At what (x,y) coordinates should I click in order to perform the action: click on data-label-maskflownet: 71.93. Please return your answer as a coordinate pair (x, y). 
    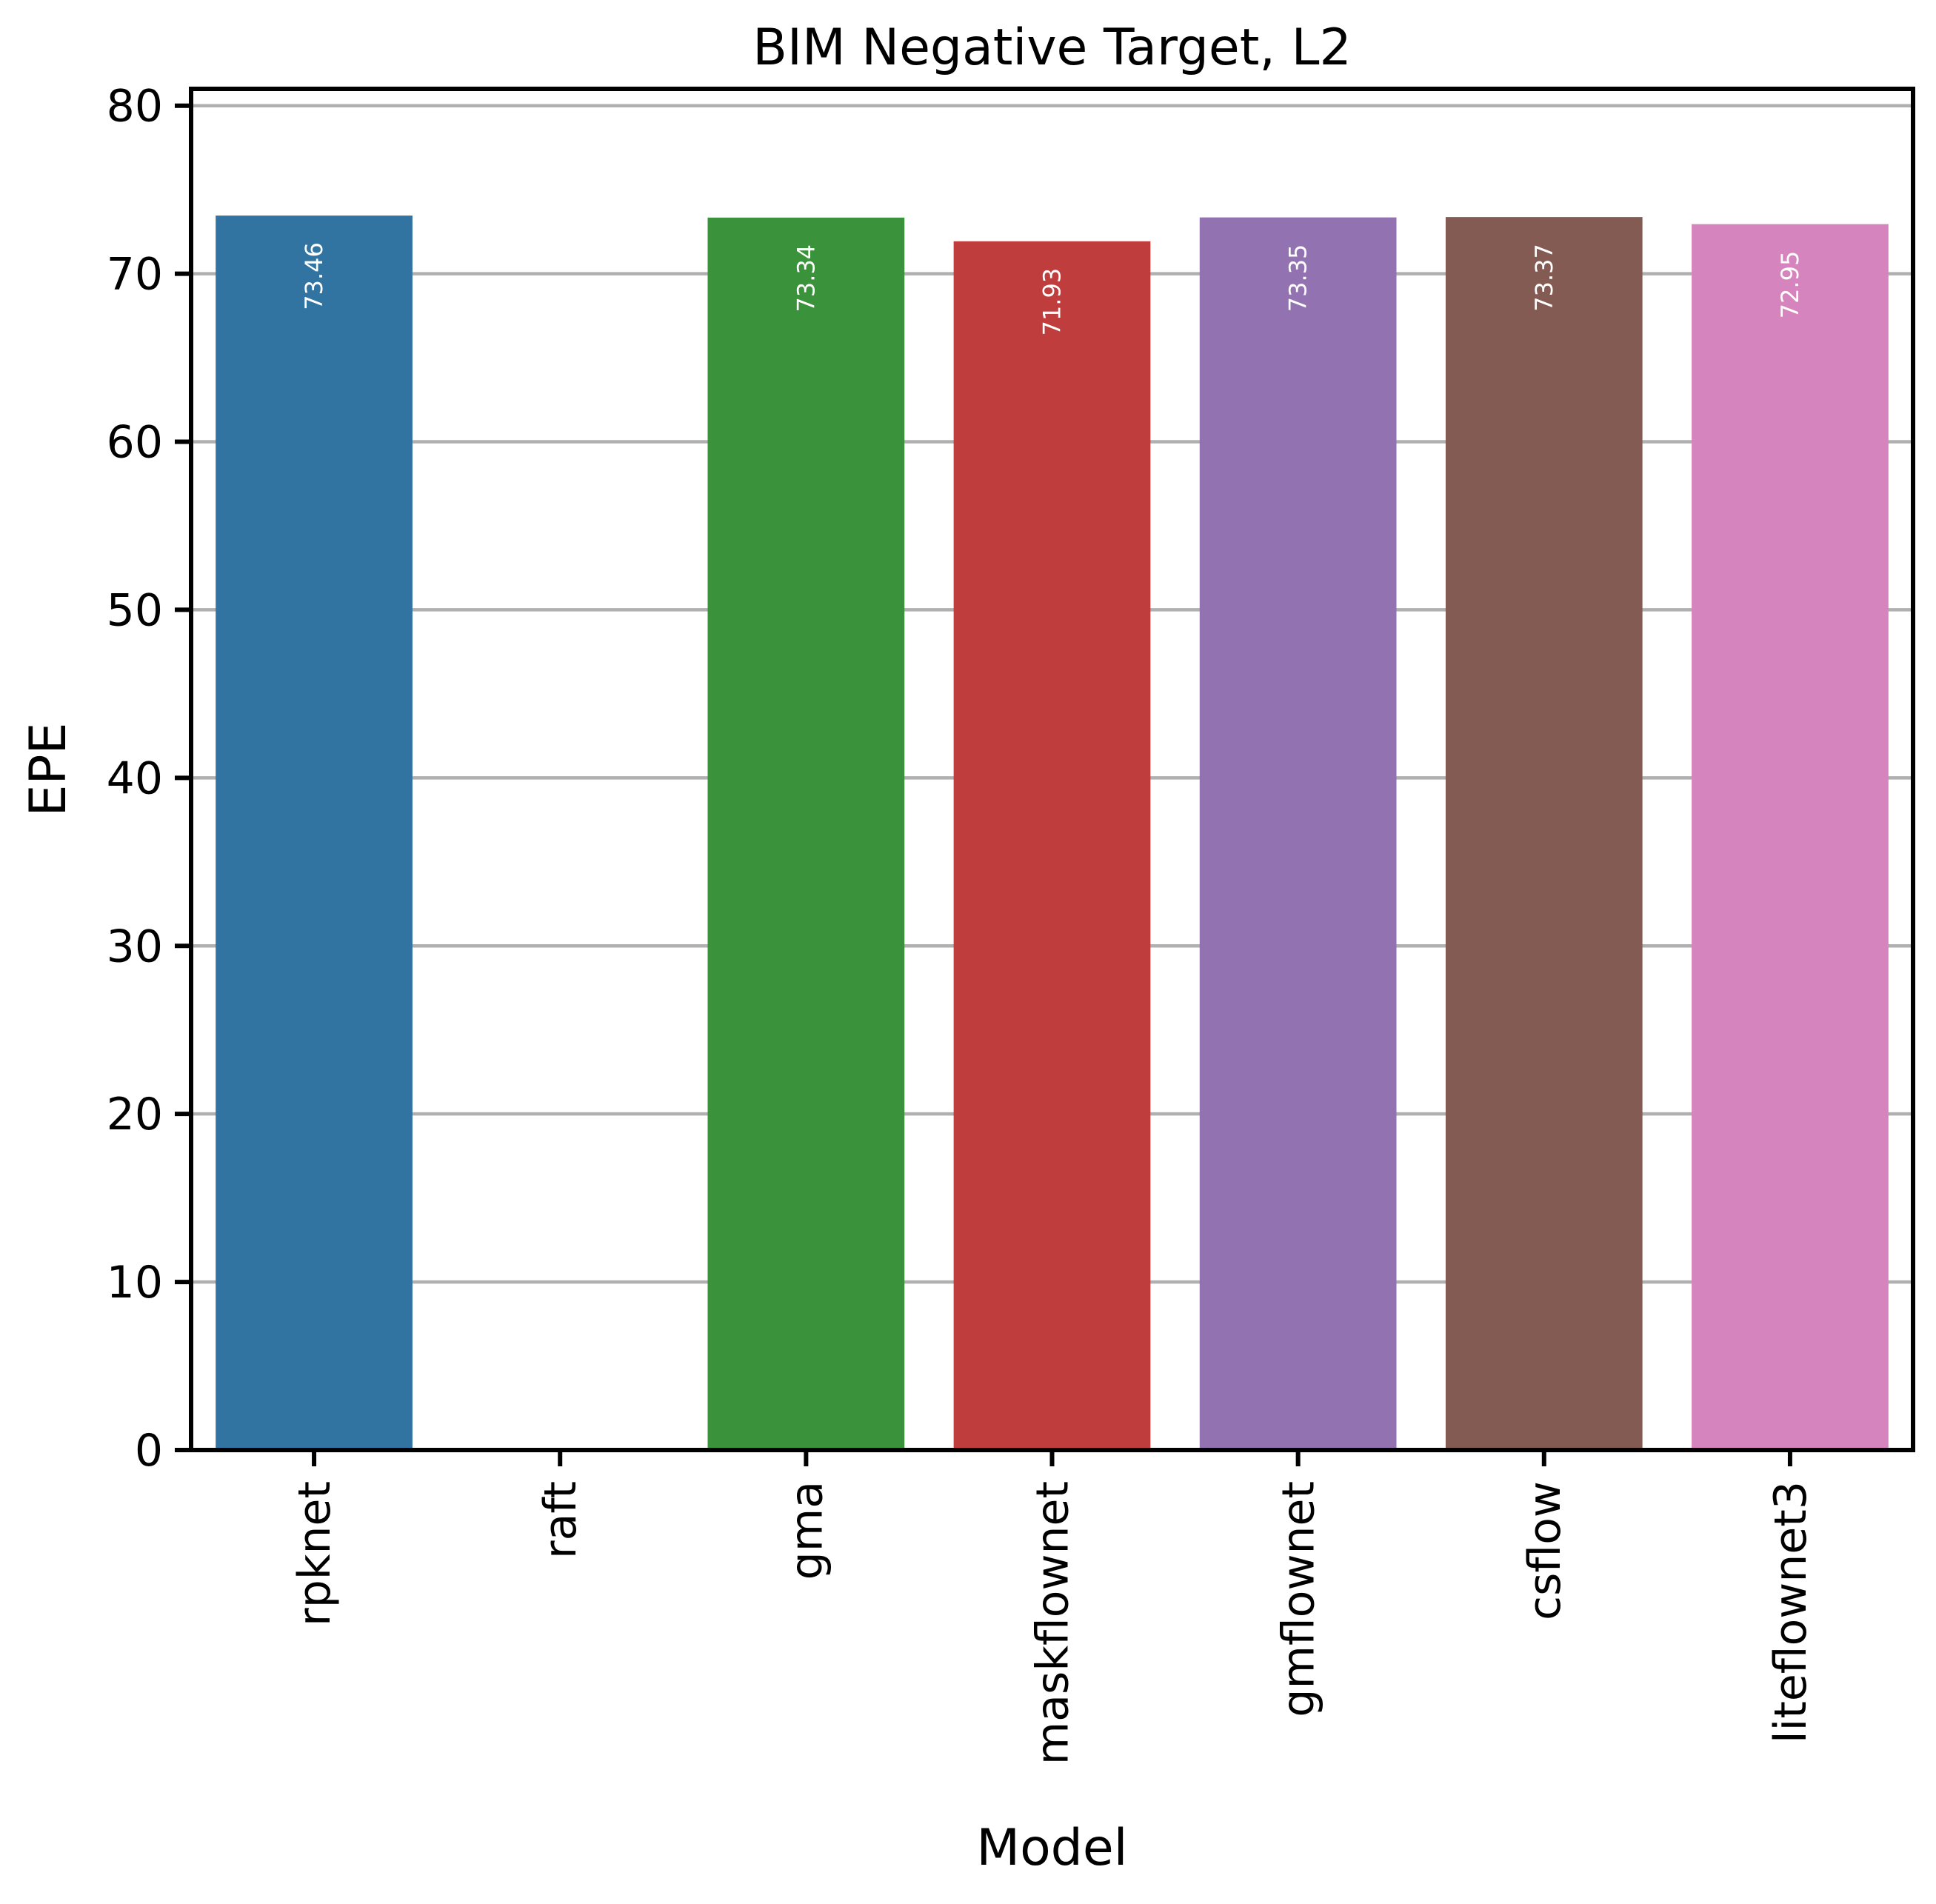
    Looking at the image, I should click on (1052, 302).